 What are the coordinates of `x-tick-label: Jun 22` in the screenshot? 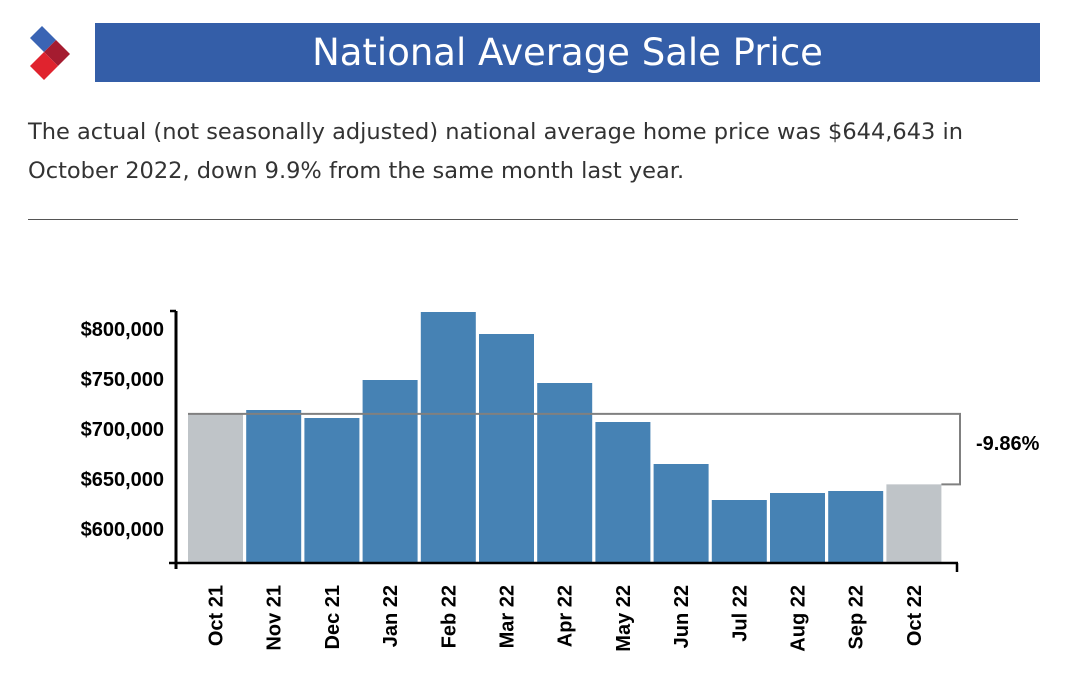 It's located at (682, 616).